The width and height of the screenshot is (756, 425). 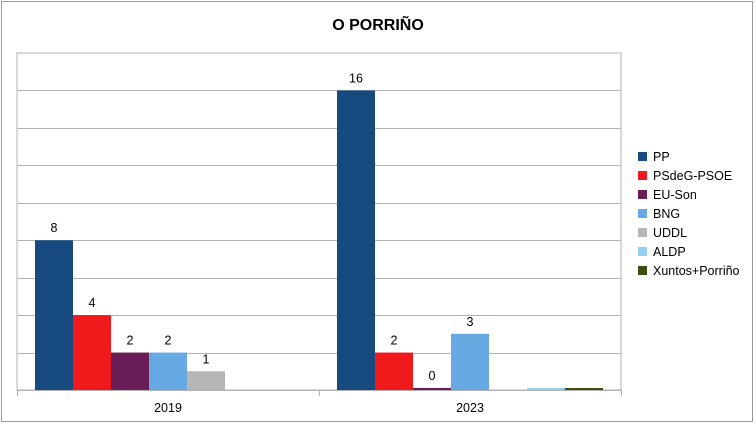 What do you see at coordinates (670, 232) in the screenshot?
I see `legend-label: UDDL` at bounding box center [670, 232].